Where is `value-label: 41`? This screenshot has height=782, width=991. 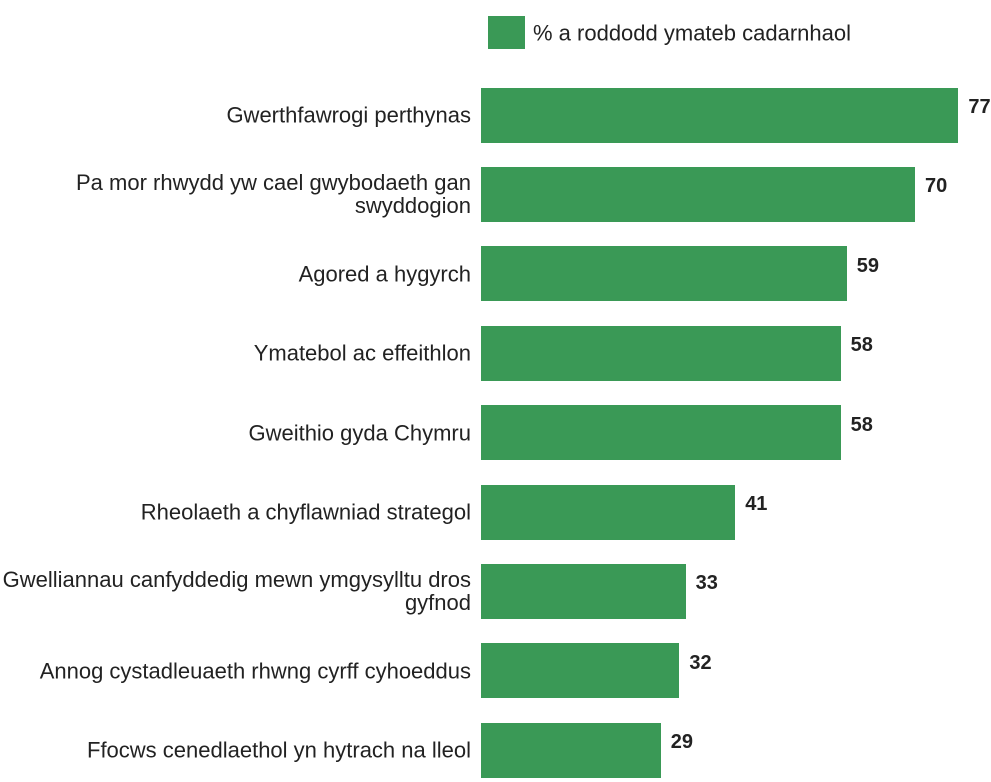
value-label: 41 is located at coordinates (756, 504).